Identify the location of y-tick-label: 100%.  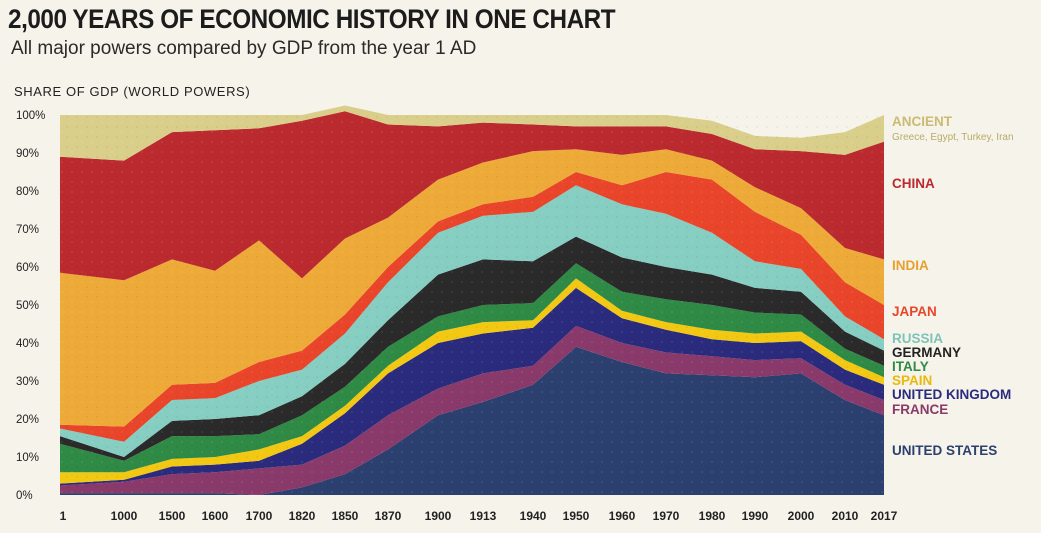
(30, 116).